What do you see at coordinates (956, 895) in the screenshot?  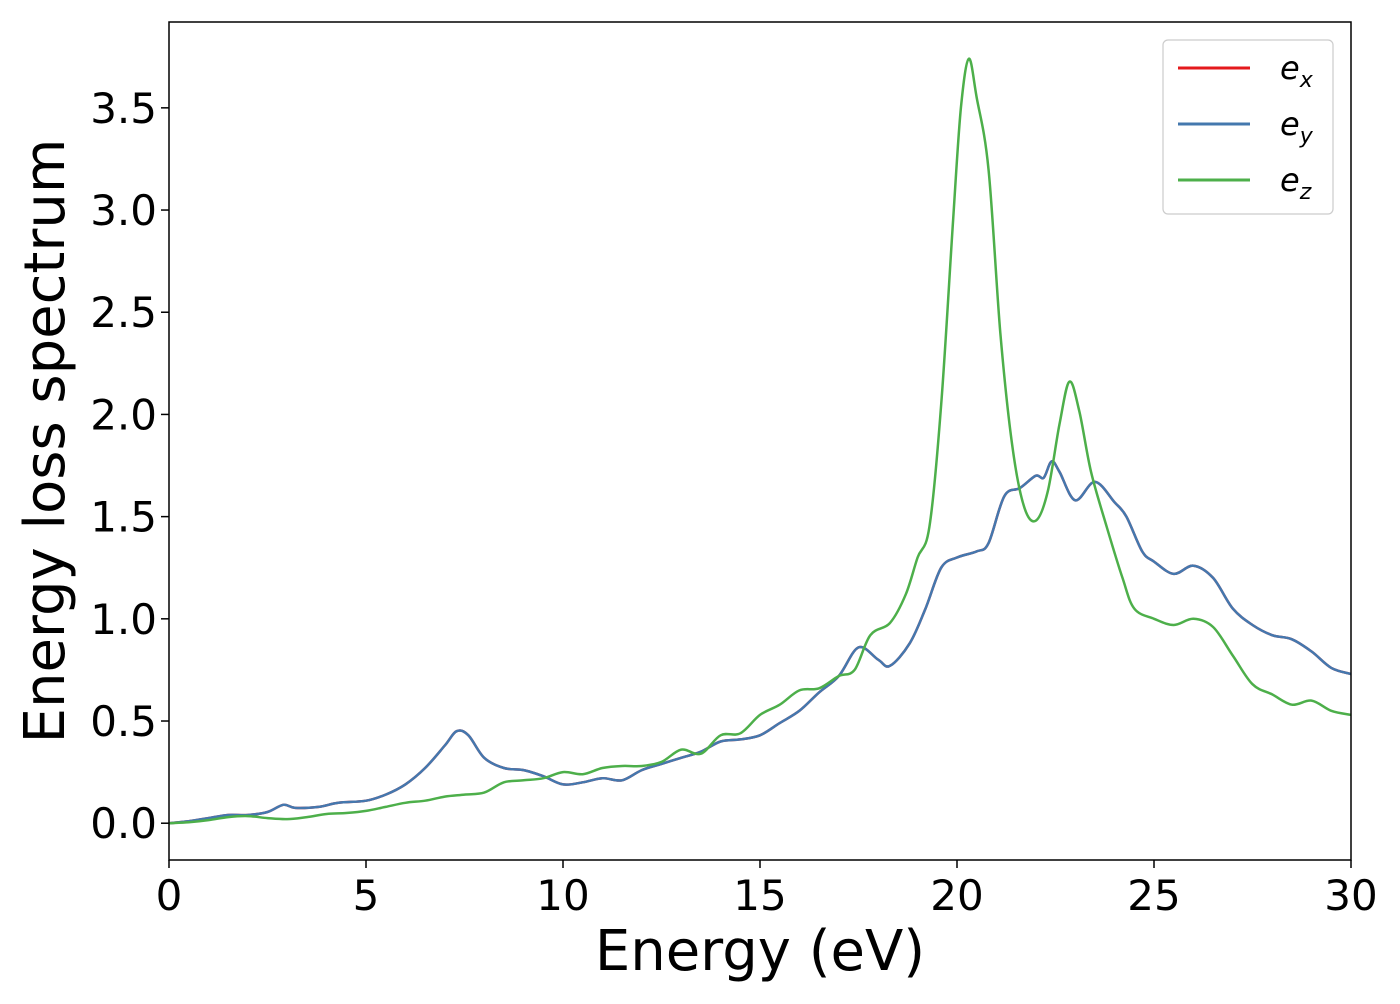 I see `x-tick-label: 20` at bounding box center [956, 895].